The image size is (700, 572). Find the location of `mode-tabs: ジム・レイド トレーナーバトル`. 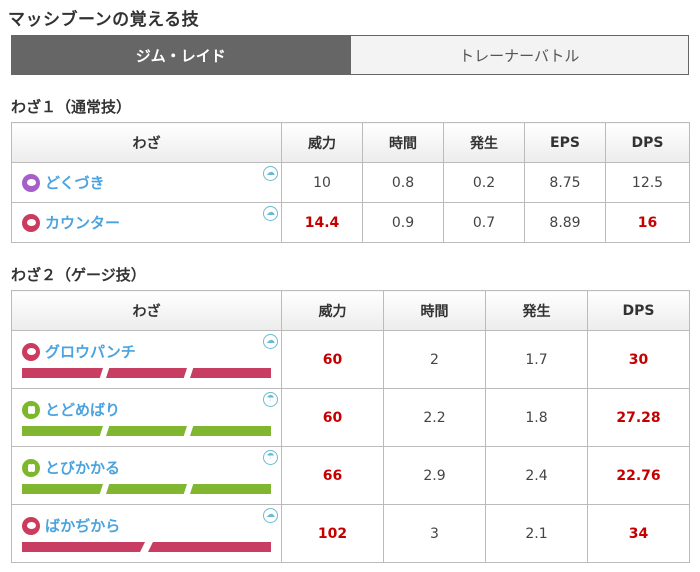

mode-tabs: ジム・レイド トレーナーバトル is located at coordinates (350, 55).